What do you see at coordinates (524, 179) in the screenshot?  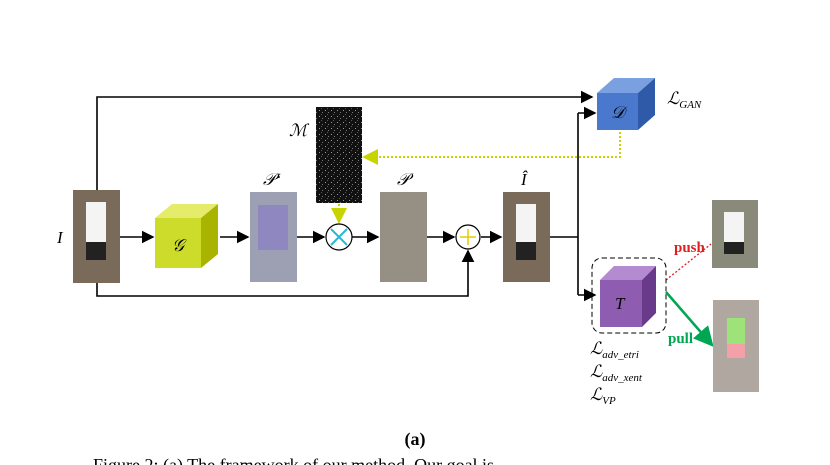 I see `node-label: Î` at bounding box center [524, 179].